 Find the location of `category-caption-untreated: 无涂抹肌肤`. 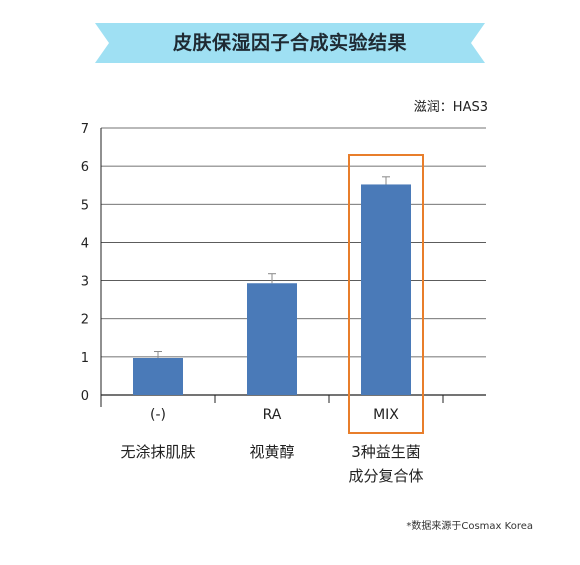

category-caption-untreated: 无涂抹肌肤 is located at coordinates (158, 452).